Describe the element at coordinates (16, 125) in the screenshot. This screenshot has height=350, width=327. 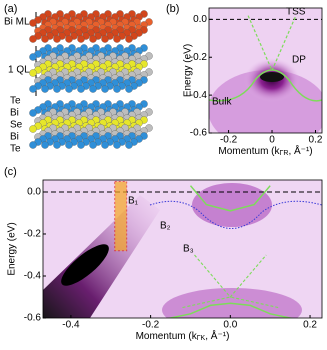
I see `stack-label: Se` at that location.